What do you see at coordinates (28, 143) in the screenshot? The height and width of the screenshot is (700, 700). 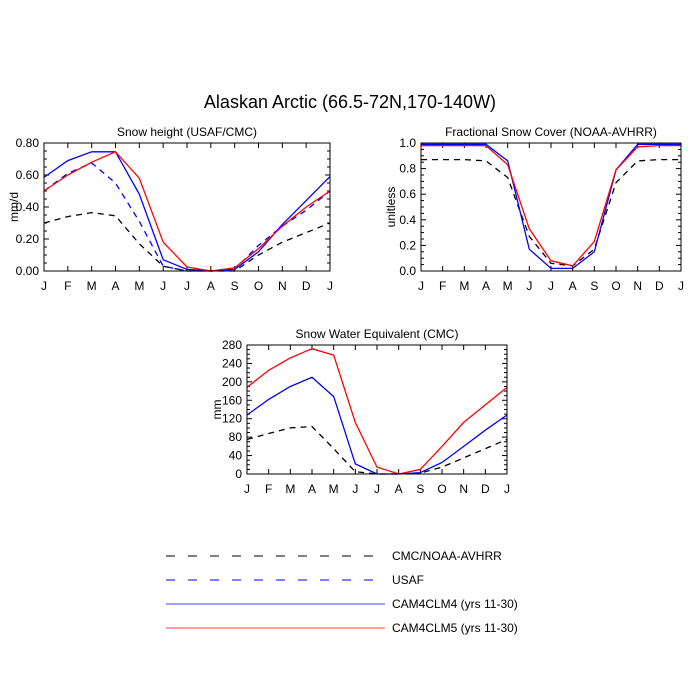 I see `snow-height-ytick-label: 0.80` at bounding box center [28, 143].